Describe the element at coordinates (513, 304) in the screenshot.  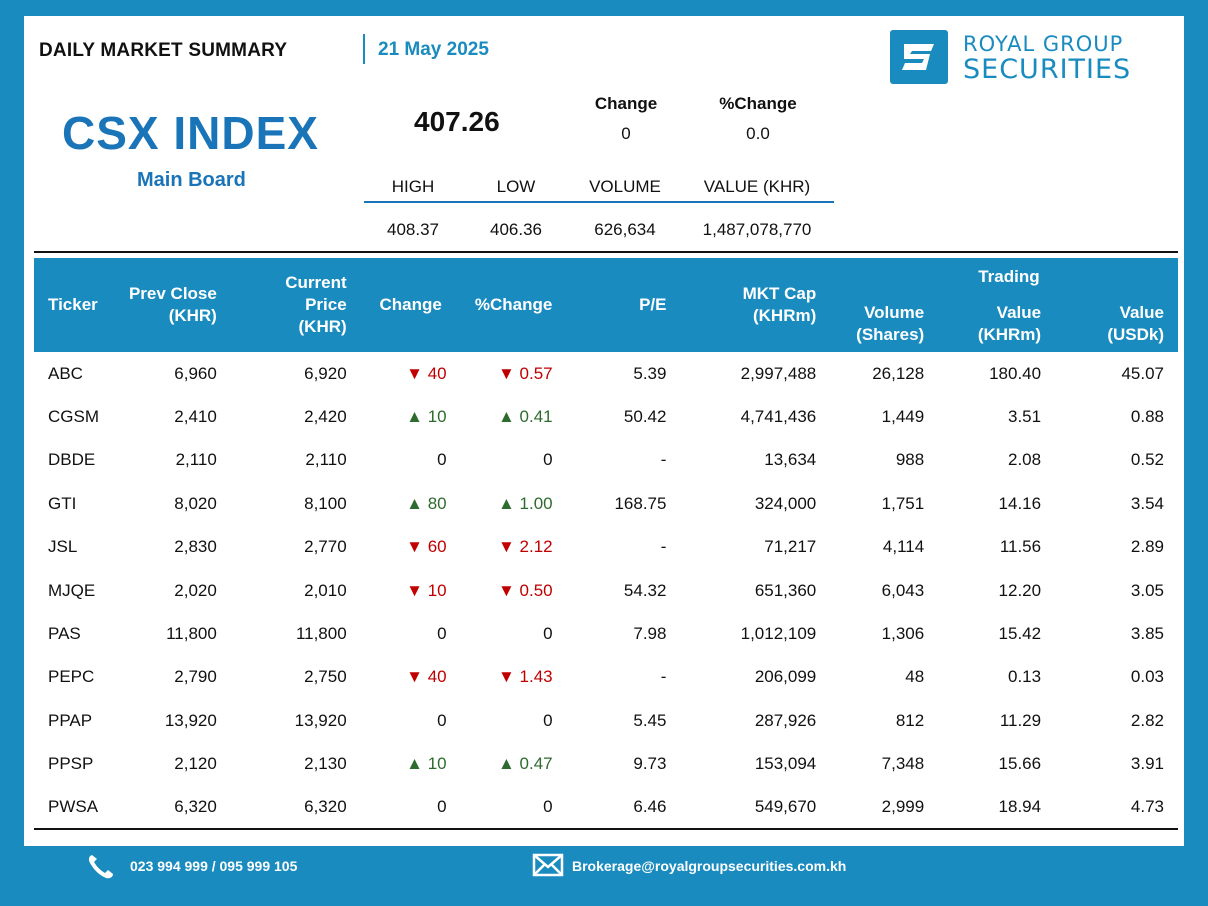
I see `th-pct-change: %Change` at that location.